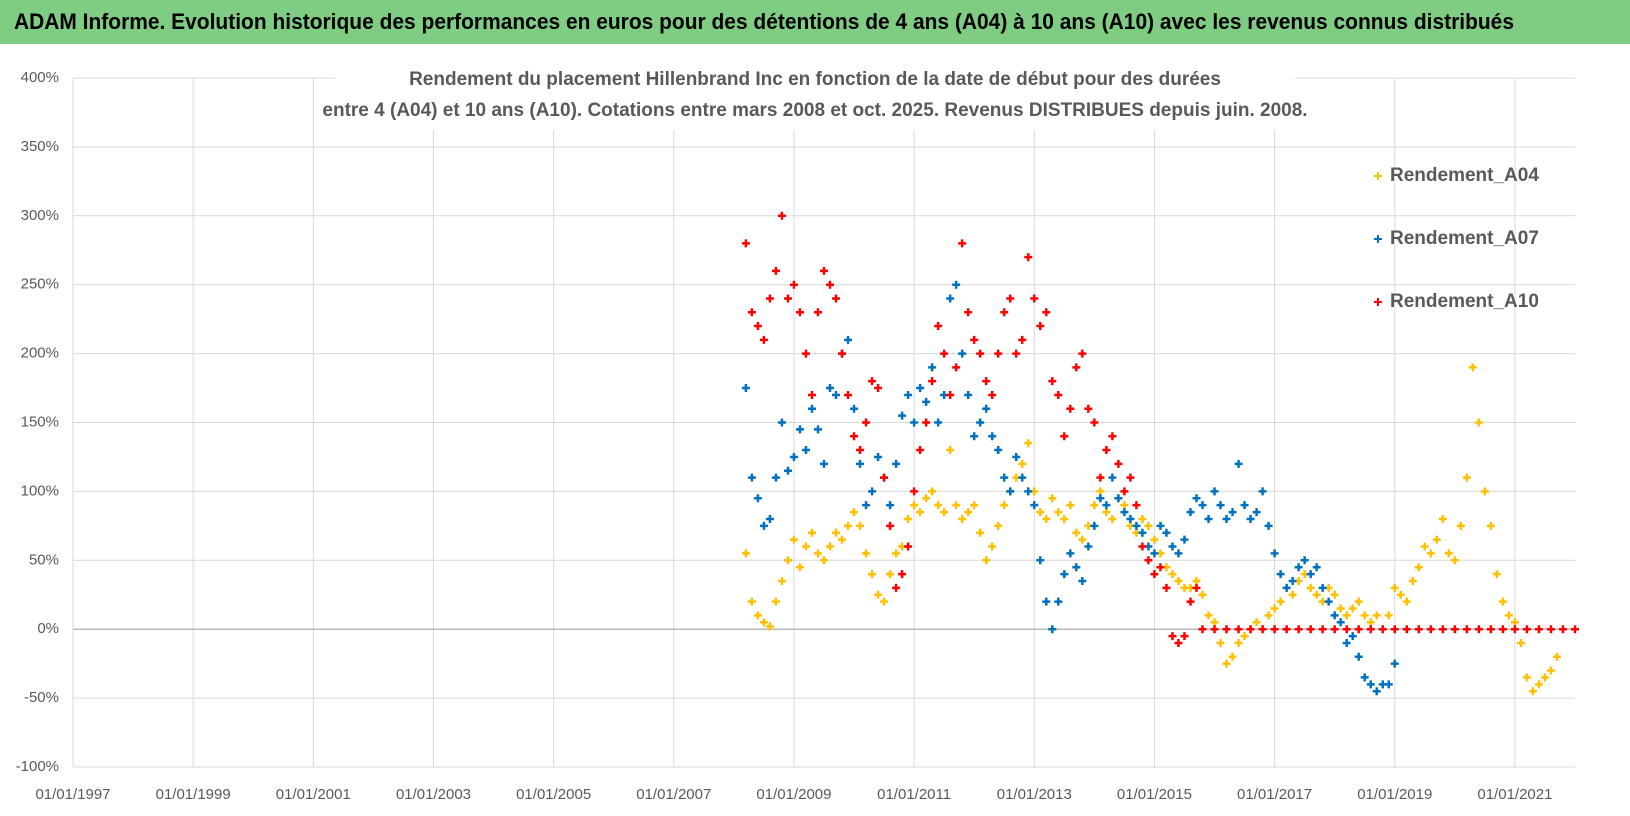  What do you see at coordinates (40, 284) in the screenshot?
I see `y-tick-label: 250%` at bounding box center [40, 284].